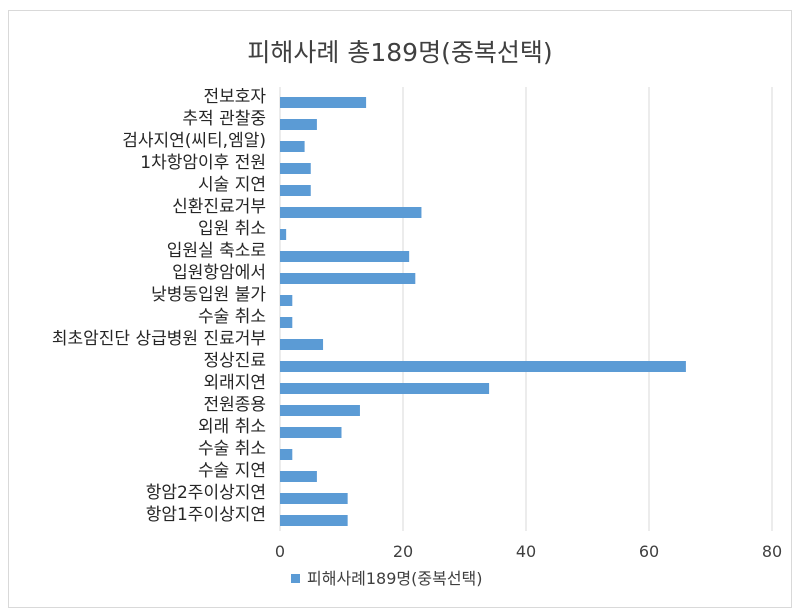 The image size is (800, 616). What do you see at coordinates (216, 251) in the screenshot?
I see `category-label: 입원실 축소로` at bounding box center [216, 251].